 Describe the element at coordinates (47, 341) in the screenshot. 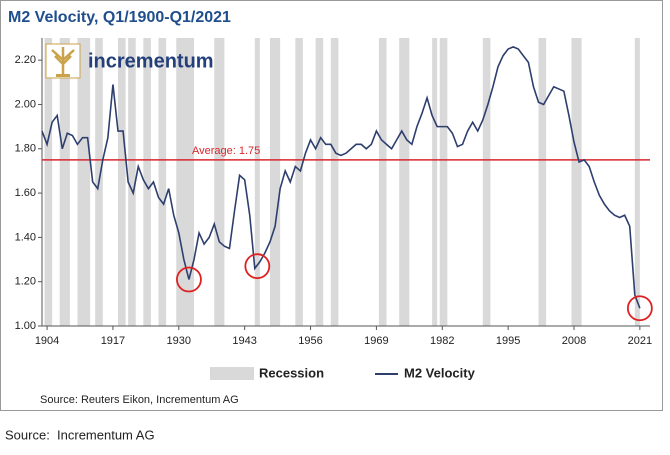

I see `x-tick-label: 1904` at that location.